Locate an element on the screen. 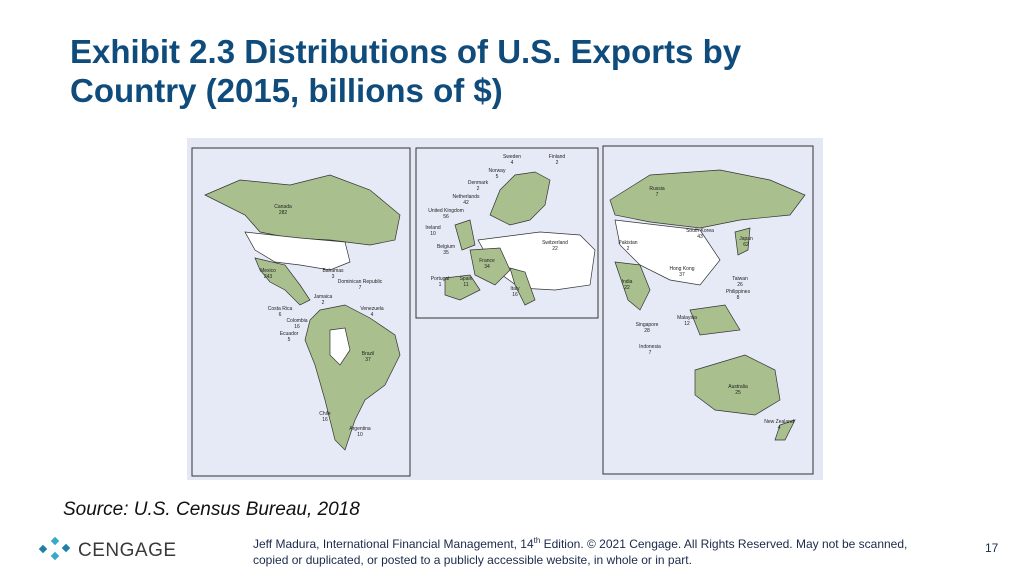  country-name: Pakistan is located at coordinates (627, 243).